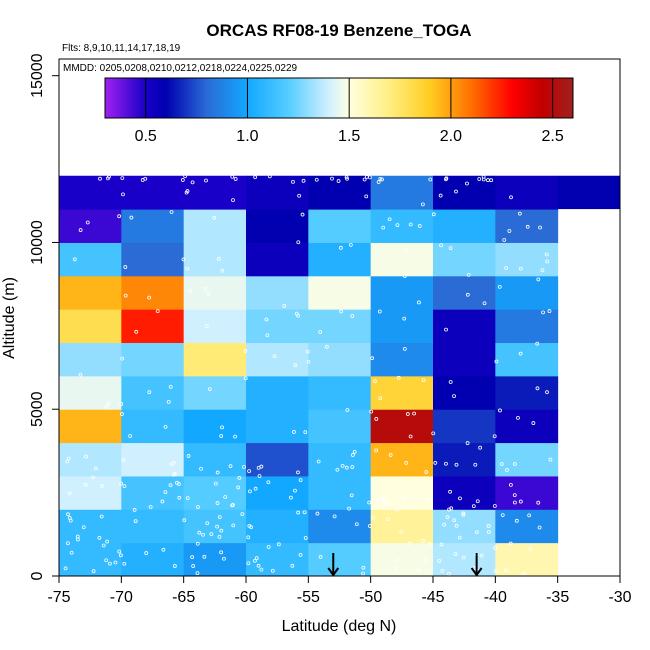 The height and width of the screenshot is (650, 650). Describe the element at coordinates (451, 136) in the screenshot. I see `colorbar-tick-label: 2.0` at that location.